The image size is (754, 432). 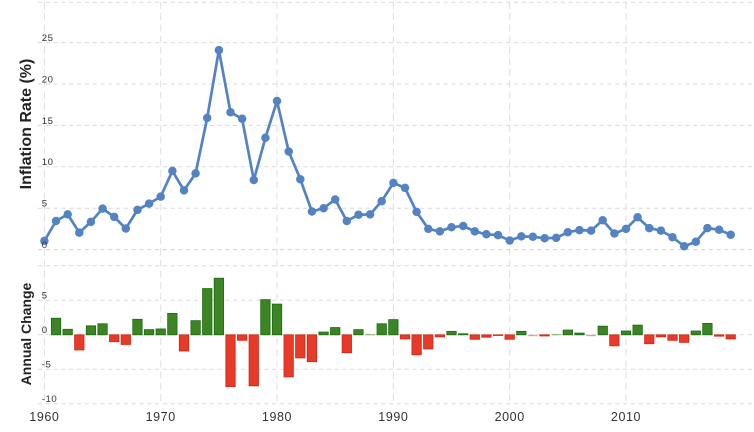 What do you see at coordinates (48, 38) in the screenshot?
I see `svg-text: 25` at bounding box center [48, 38].